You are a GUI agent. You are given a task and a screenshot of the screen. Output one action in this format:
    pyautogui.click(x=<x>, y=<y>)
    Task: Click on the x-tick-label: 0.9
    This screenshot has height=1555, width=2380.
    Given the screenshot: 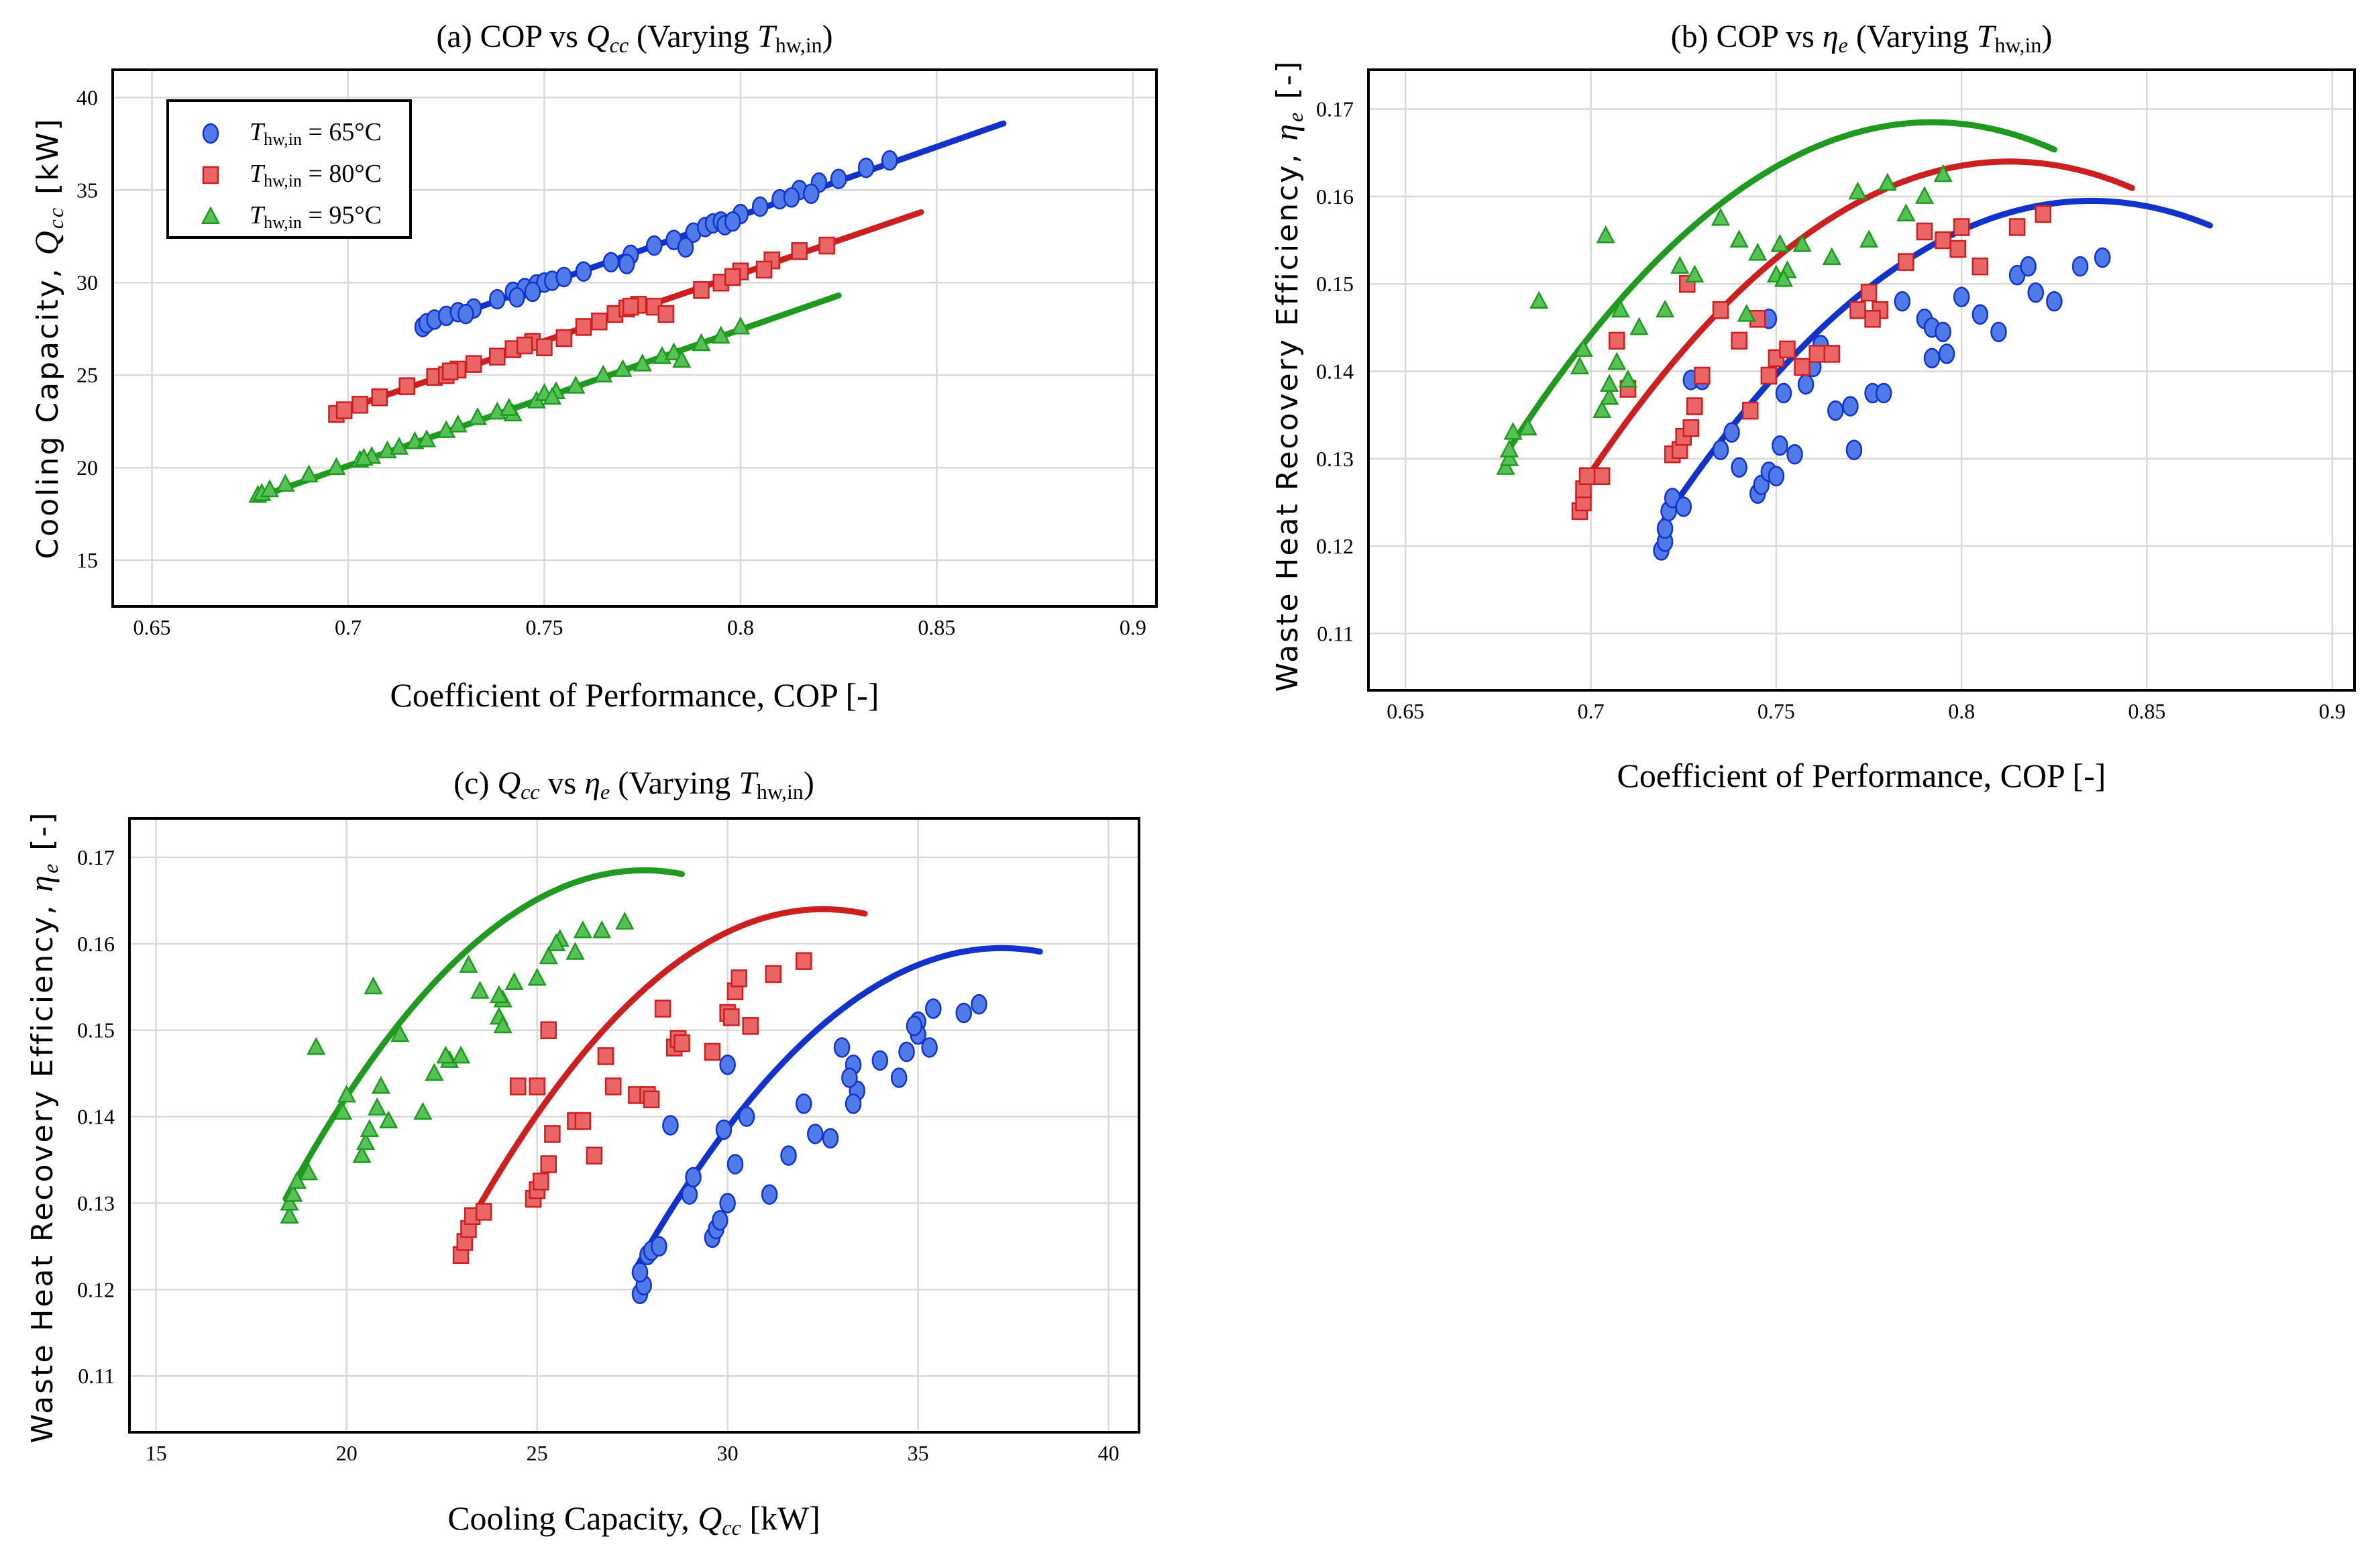 What is the action you would take?
    pyautogui.click(x=1133, y=627)
    